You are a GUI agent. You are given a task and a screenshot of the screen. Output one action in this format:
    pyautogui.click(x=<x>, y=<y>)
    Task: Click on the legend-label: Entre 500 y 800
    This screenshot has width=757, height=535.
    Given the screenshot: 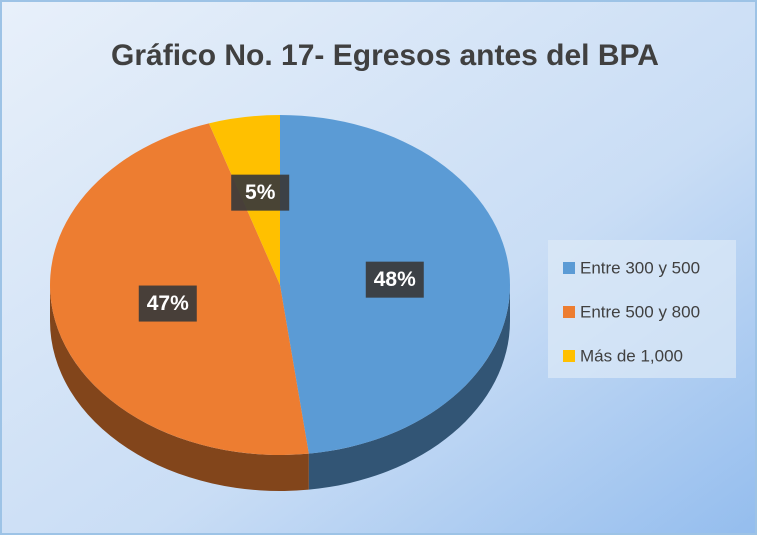 What is the action you would take?
    pyautogui.click(x=640, y=311)
    